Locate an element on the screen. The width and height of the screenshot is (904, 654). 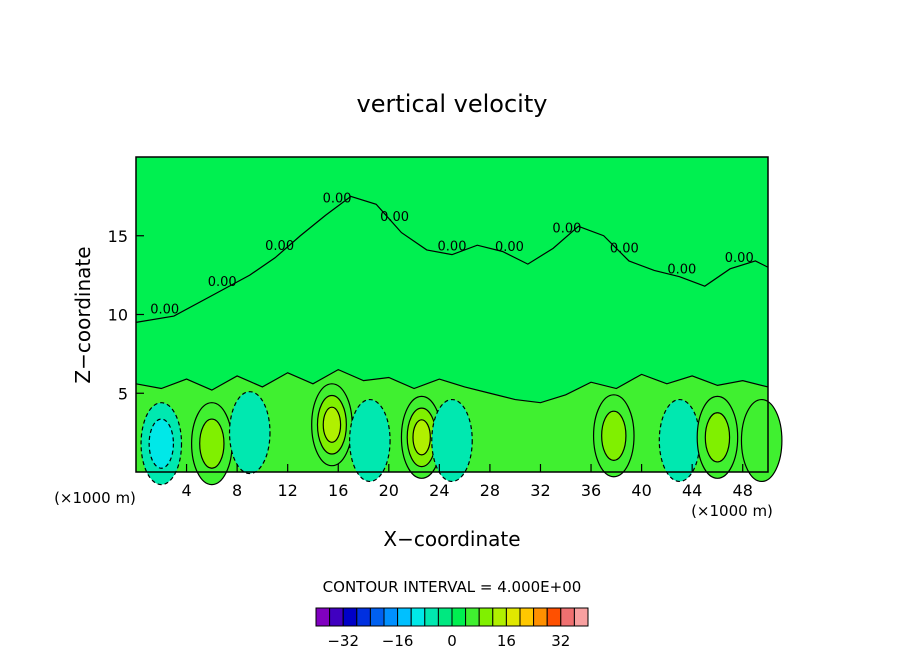
colorbar-tick-label: 0 is located at coordinates (452, 641).